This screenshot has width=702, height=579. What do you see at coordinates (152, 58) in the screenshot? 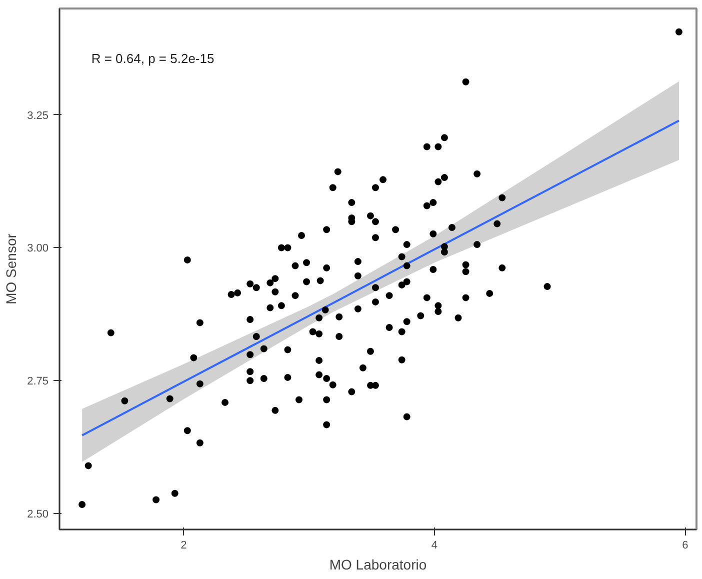
I see `annotation: R = 0.64, p = 5.2e-15` at bounding box center [152, 58].